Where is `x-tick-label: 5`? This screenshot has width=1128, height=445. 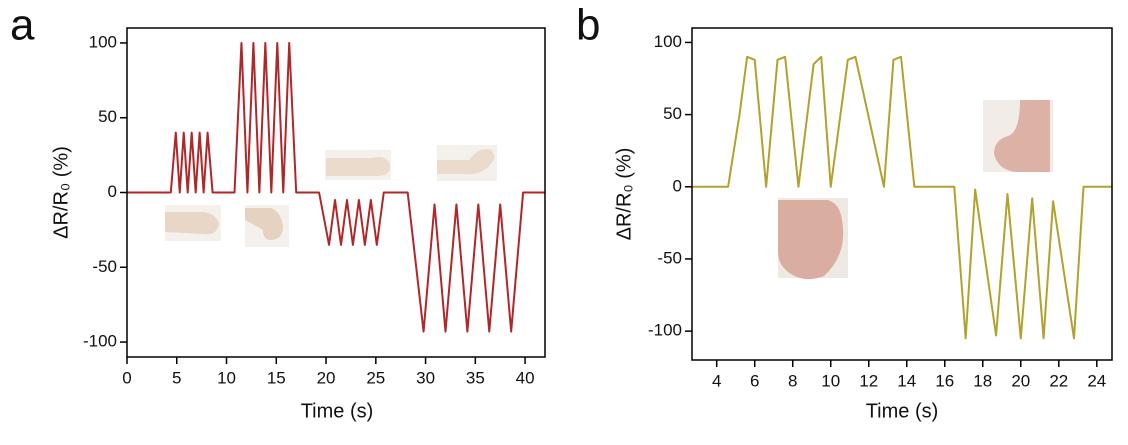
x-tick-label: 5 is located at coordinates (176, 377).